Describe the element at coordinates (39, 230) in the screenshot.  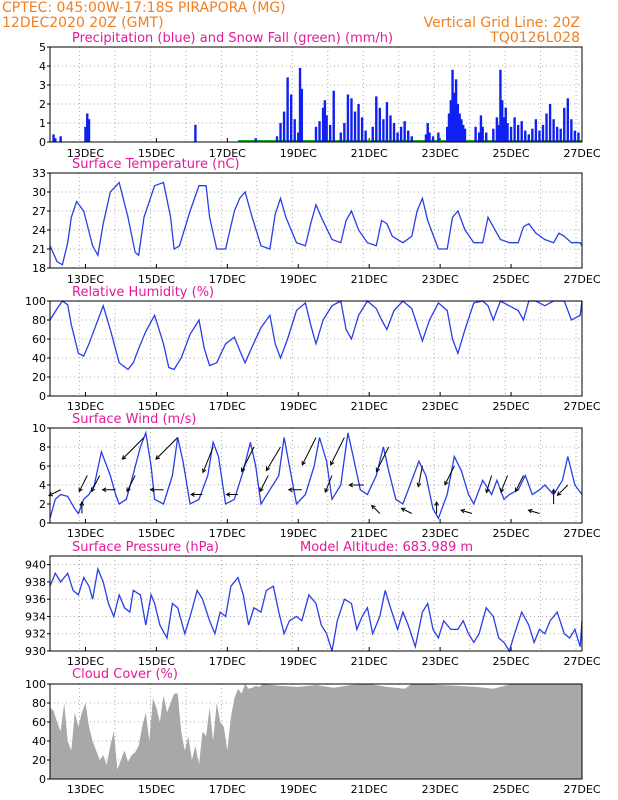
I see `temp-ytick-label: 24` at that location.